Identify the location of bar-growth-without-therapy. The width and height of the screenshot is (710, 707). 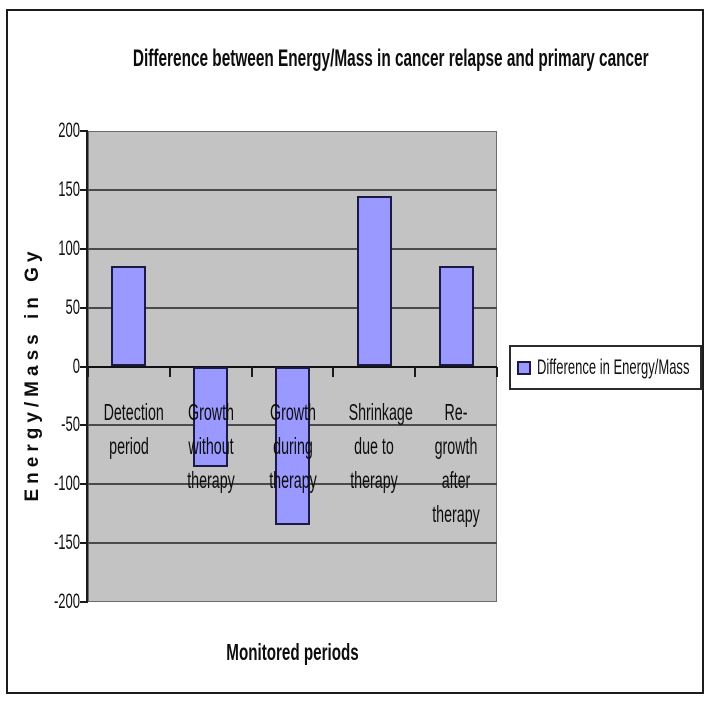
(211, 416).